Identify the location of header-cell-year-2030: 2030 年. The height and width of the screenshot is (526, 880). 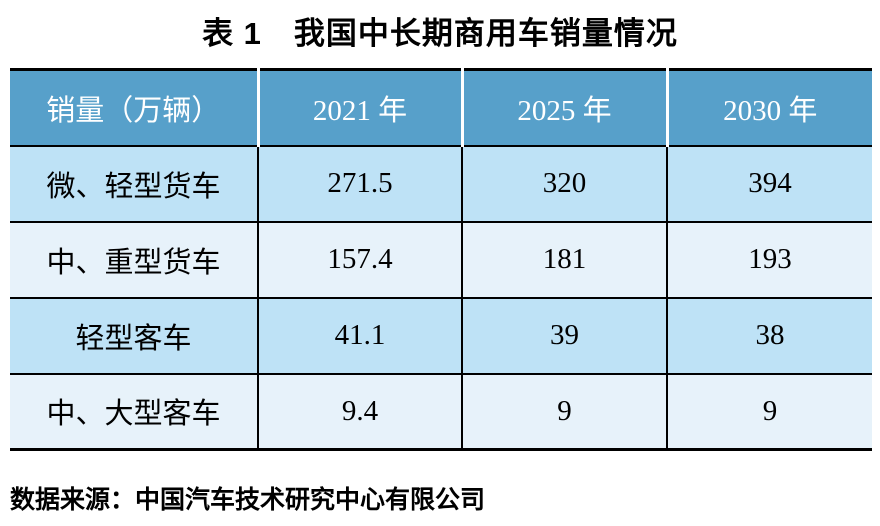
(768, 107).